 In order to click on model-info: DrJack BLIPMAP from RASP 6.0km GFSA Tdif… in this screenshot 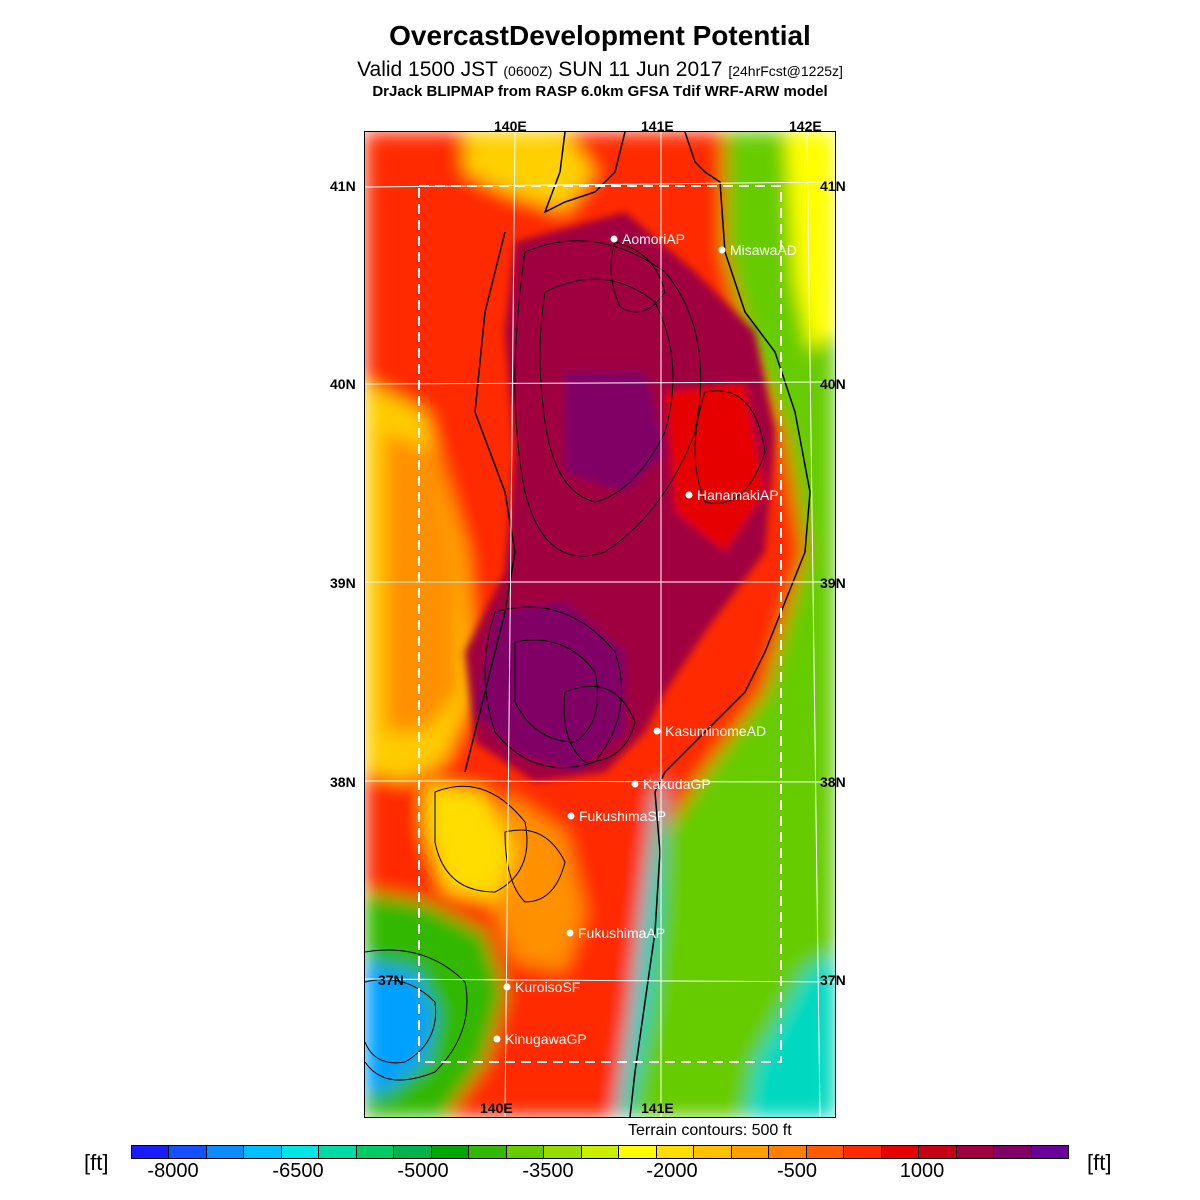, I will do `click(600, 91)`.